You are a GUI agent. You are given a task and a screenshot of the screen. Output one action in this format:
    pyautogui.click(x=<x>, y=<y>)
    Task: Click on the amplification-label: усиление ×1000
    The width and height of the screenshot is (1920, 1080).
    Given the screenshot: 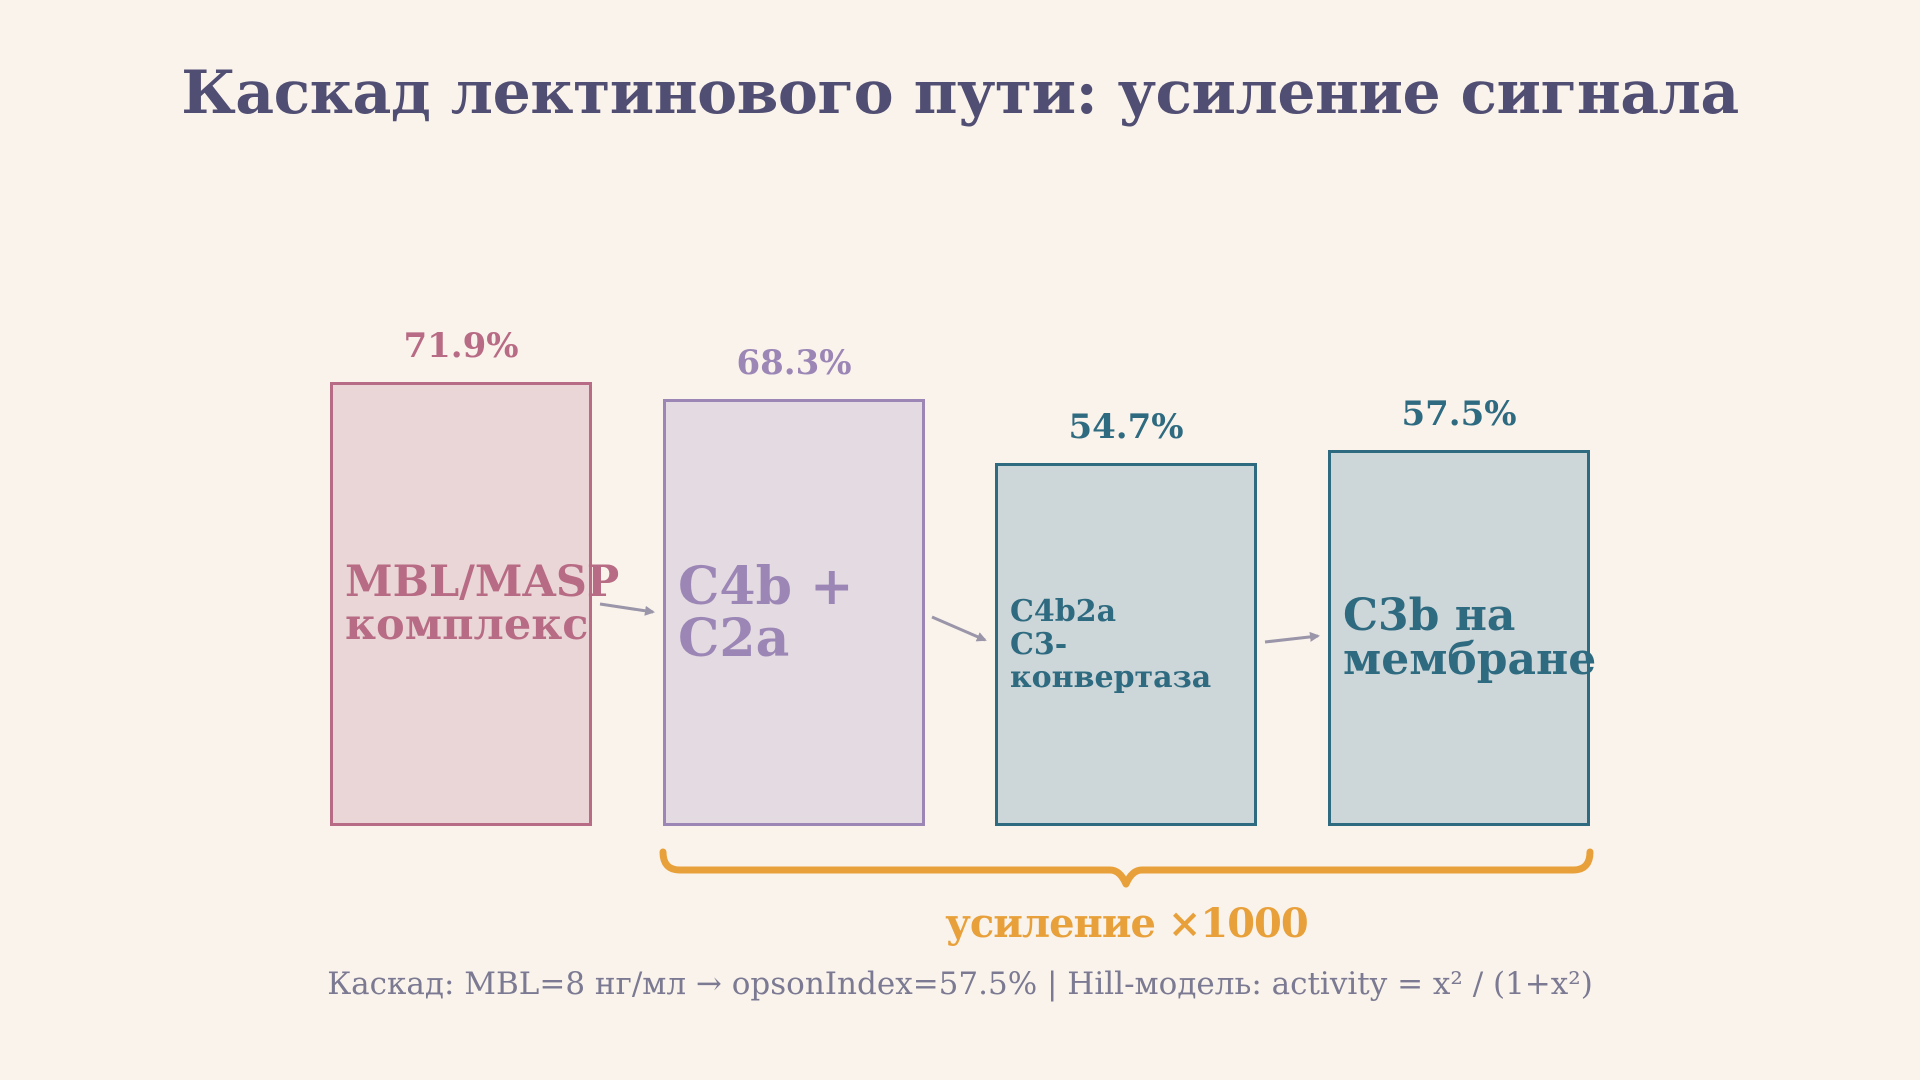 What is the action you would take?
    pyautogui.click(x=1126, y=923)
    